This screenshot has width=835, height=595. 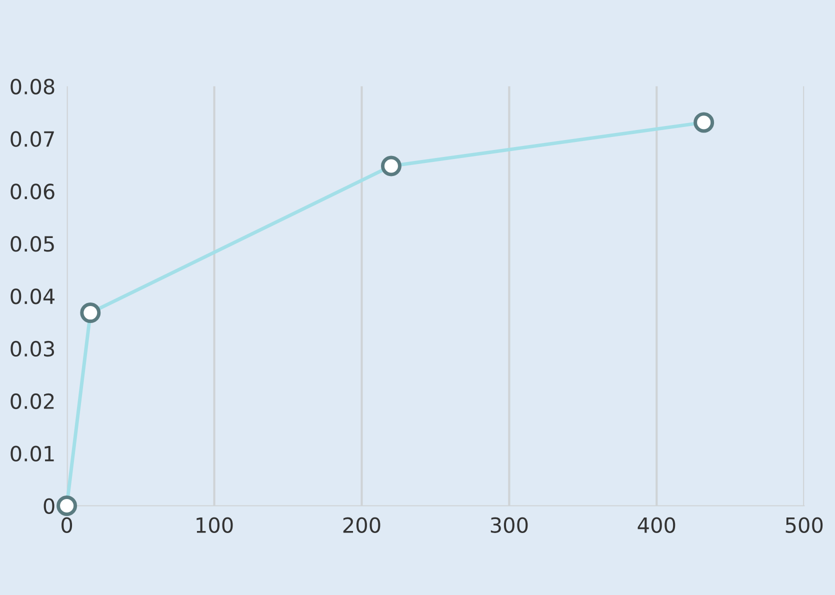 What do you see at coordinates (214, 525) in the screenshot?
I see `x-tick-label: 100` at bounding box center [214, 525].